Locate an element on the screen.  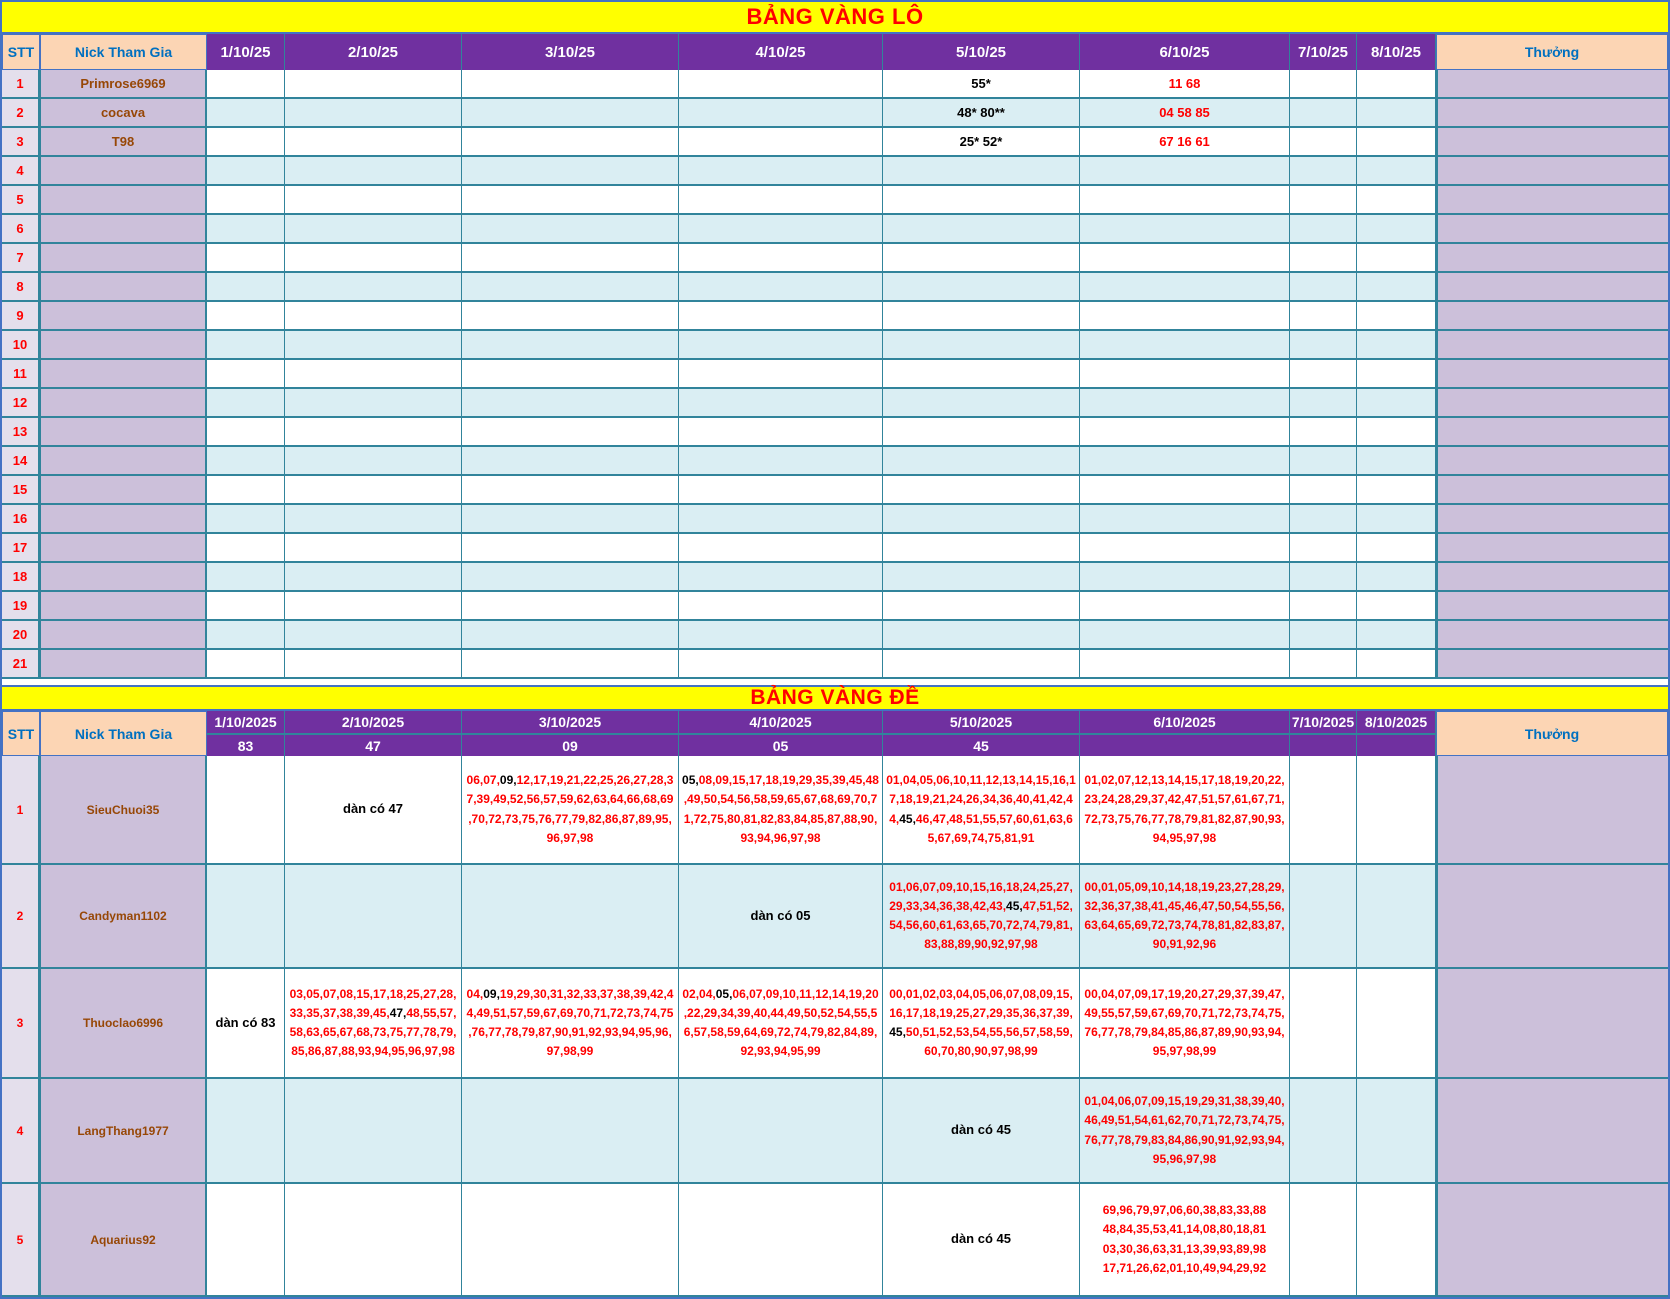
date-cell: 04 58 85 is located at coordinates (1185, 112).